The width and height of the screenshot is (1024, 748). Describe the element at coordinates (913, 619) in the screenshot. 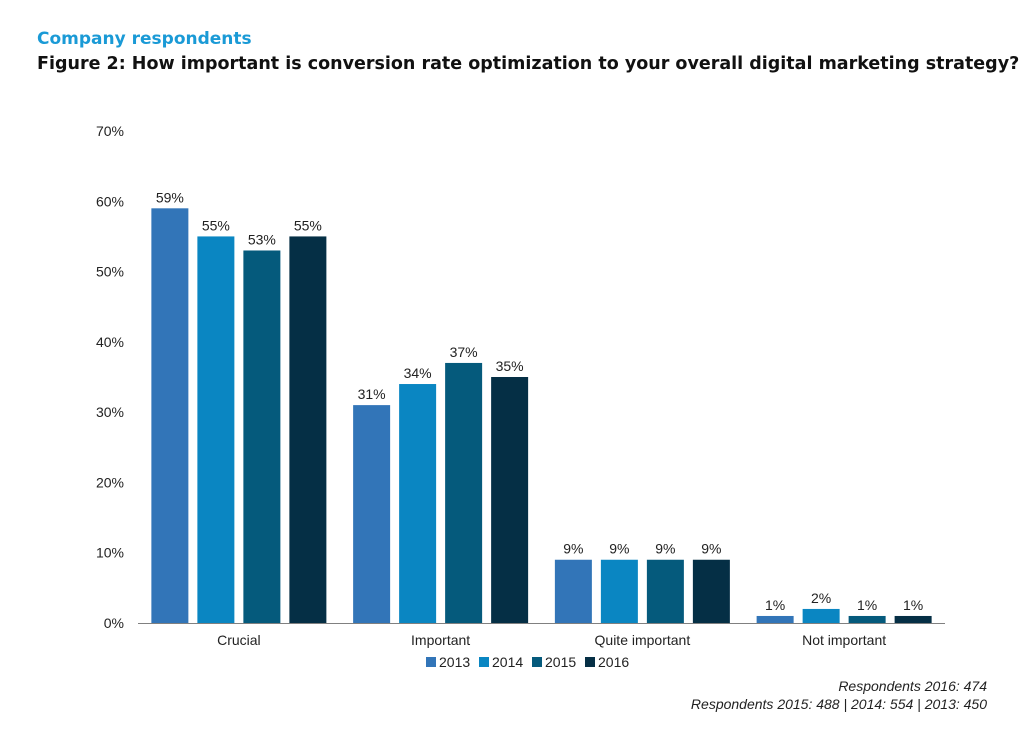

I see `bar-2016-not-important` at that location.